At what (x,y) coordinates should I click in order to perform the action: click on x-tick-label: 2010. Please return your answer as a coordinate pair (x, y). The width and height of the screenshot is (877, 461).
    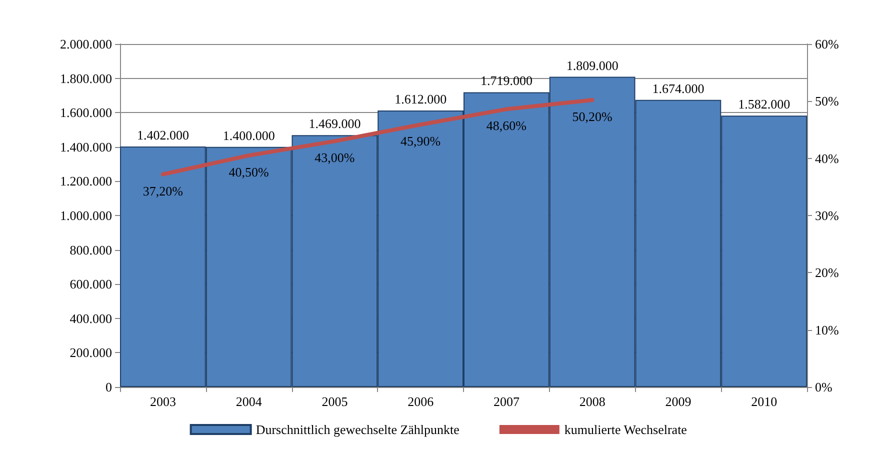
    Looking at the image, I should click on (764, 401).